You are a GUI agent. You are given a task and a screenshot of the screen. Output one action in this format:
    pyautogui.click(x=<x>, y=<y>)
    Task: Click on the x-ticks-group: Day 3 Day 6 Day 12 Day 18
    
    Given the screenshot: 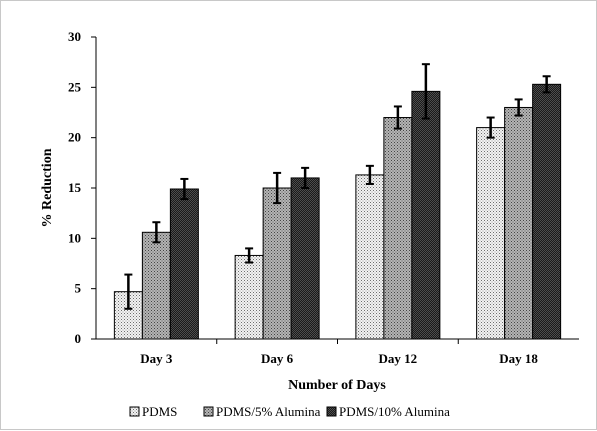 What is the action you would take?
    pyautogui.click(x=339, y=352)
    